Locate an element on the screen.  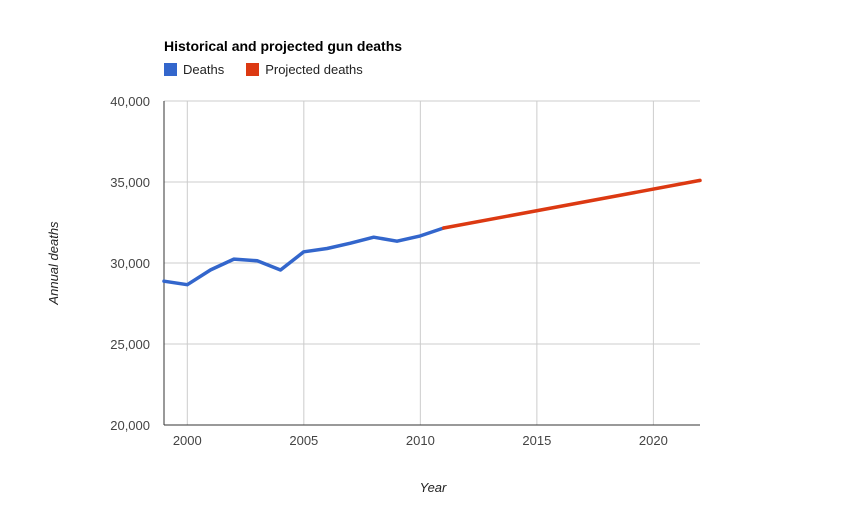
x-tick-label: 2010 is located at coordinates (420, 440).